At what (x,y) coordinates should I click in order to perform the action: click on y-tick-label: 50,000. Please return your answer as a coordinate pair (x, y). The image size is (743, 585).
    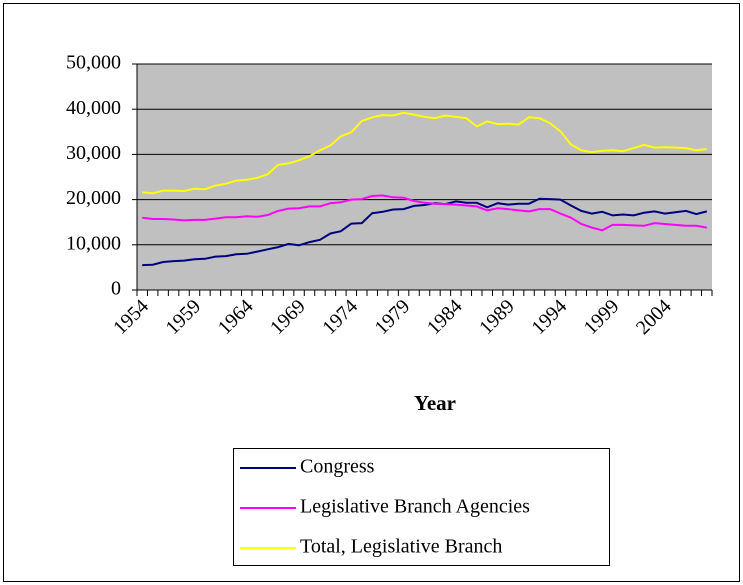
    Looking at the image, I should click on (93, 63).